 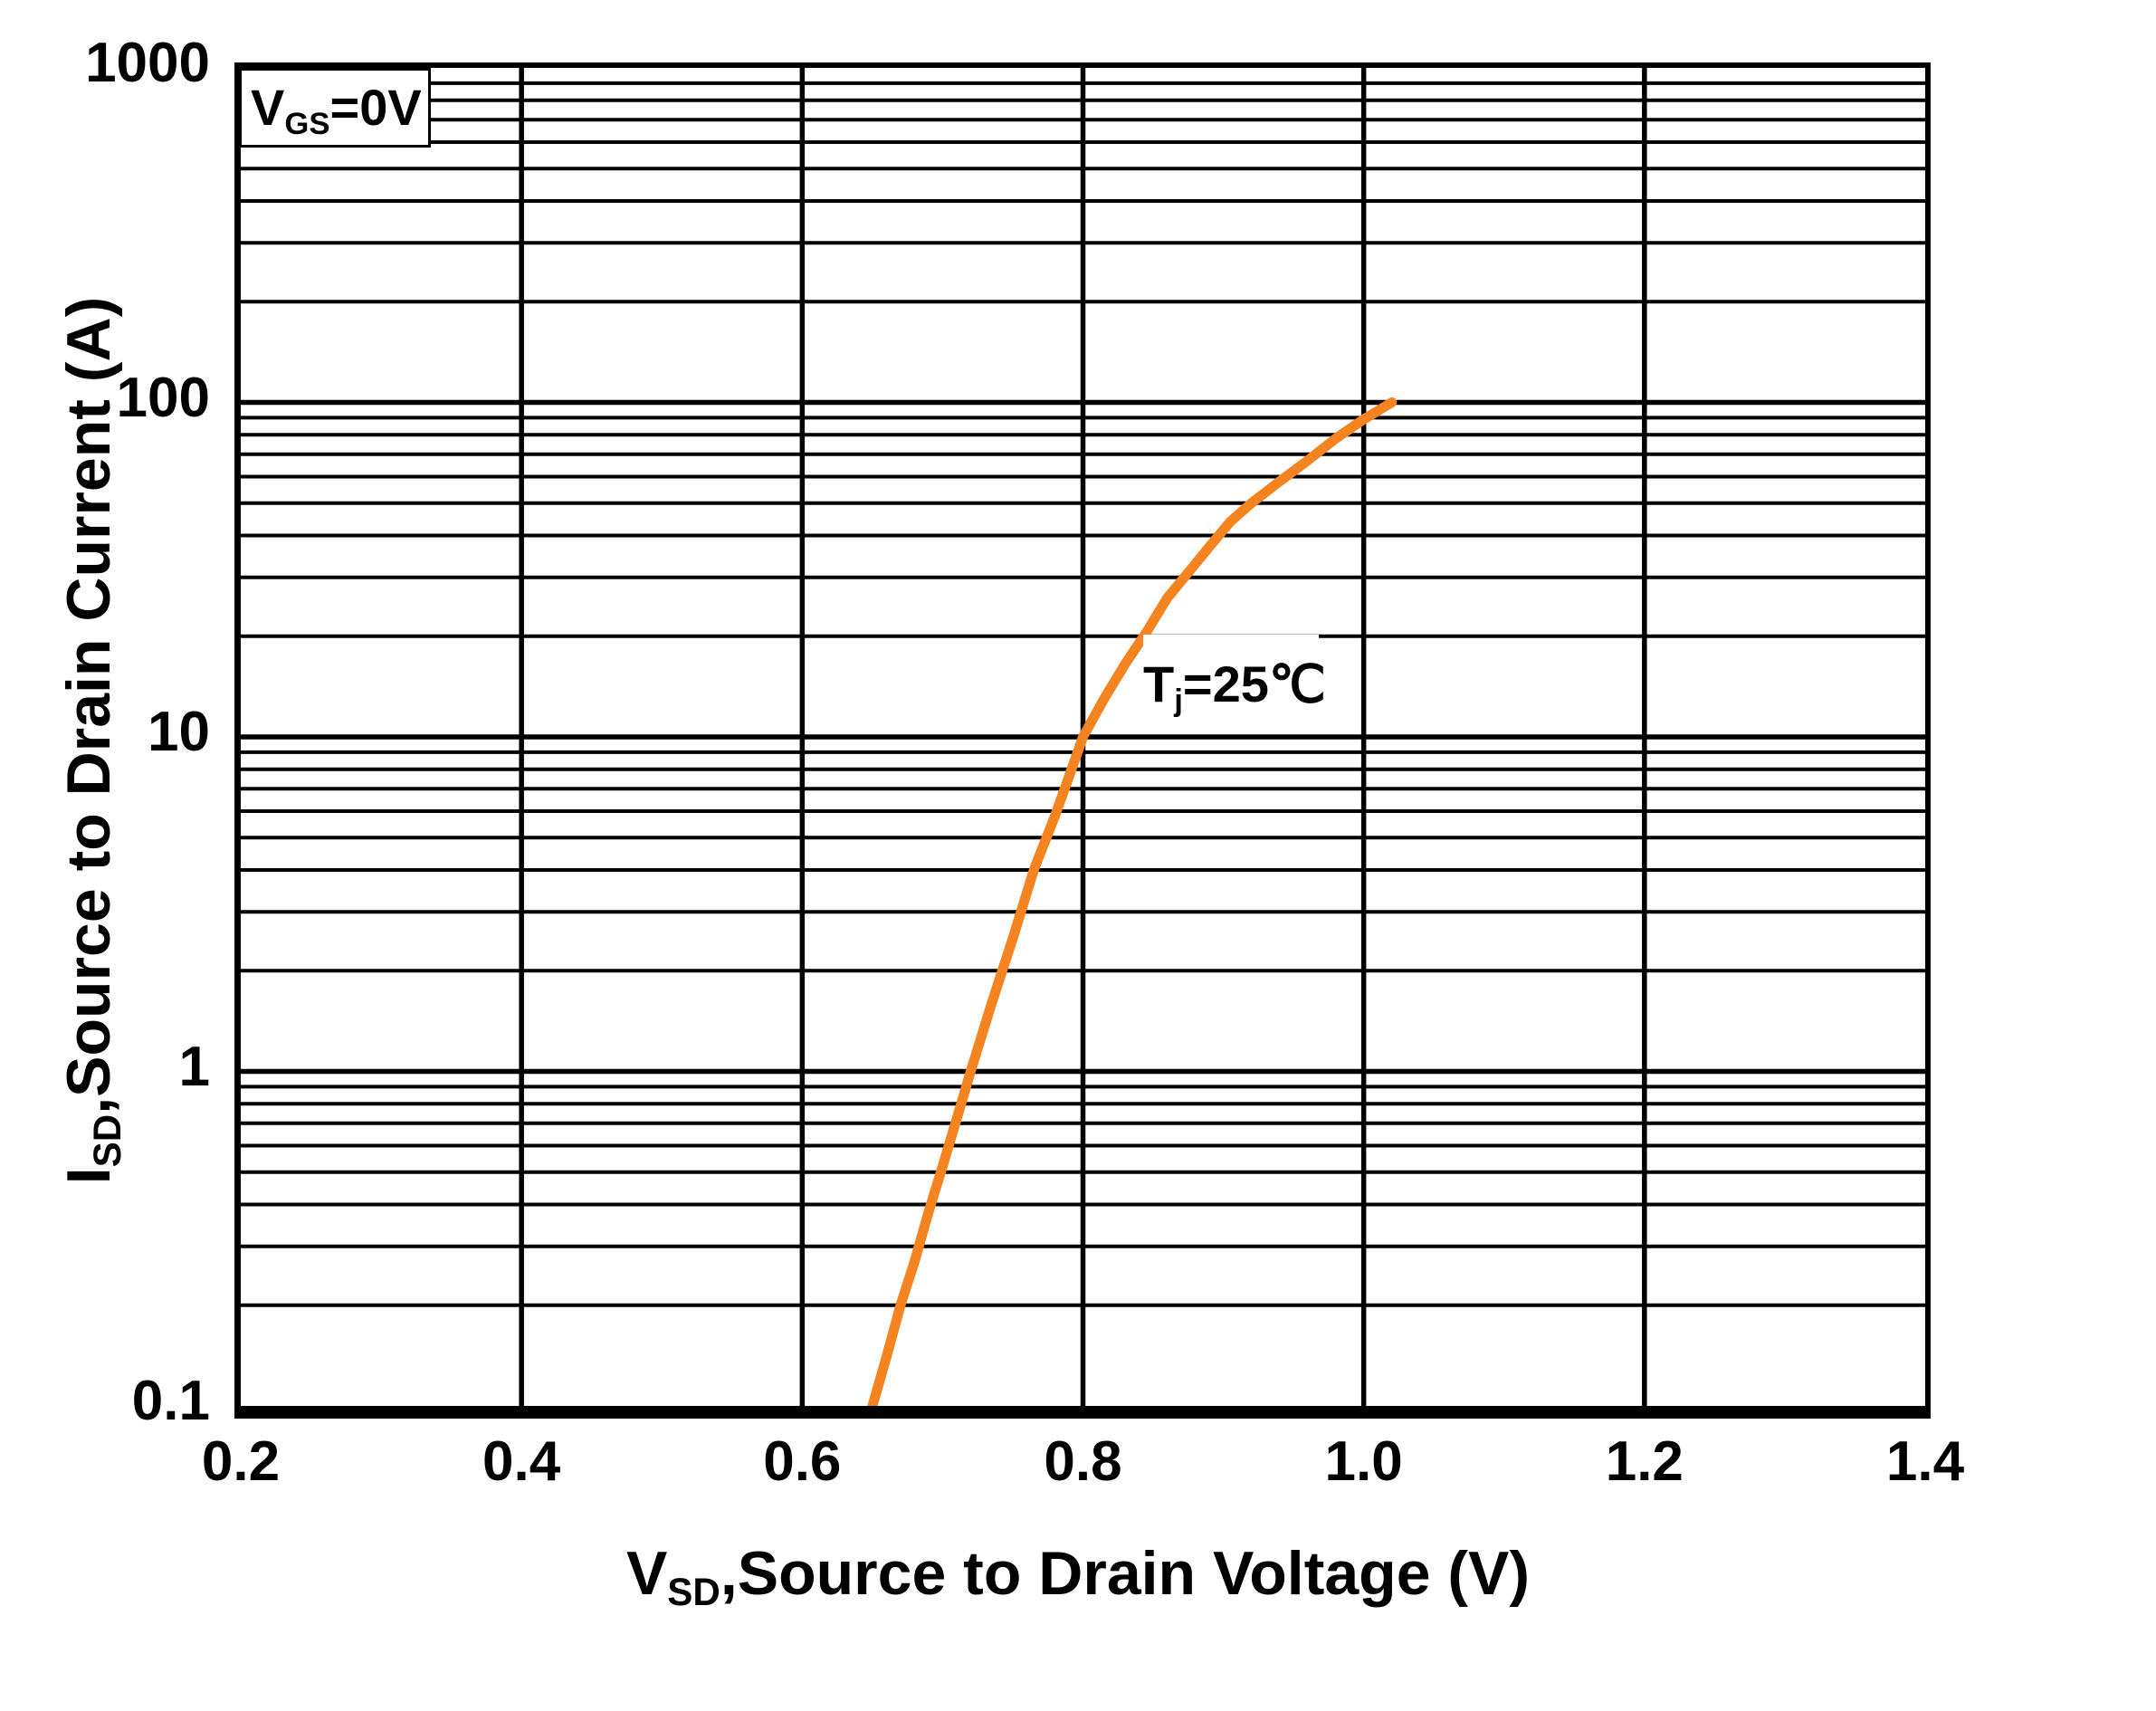 I want to click on x-tick-label: 0.8, so click(x=1083, y=1461).